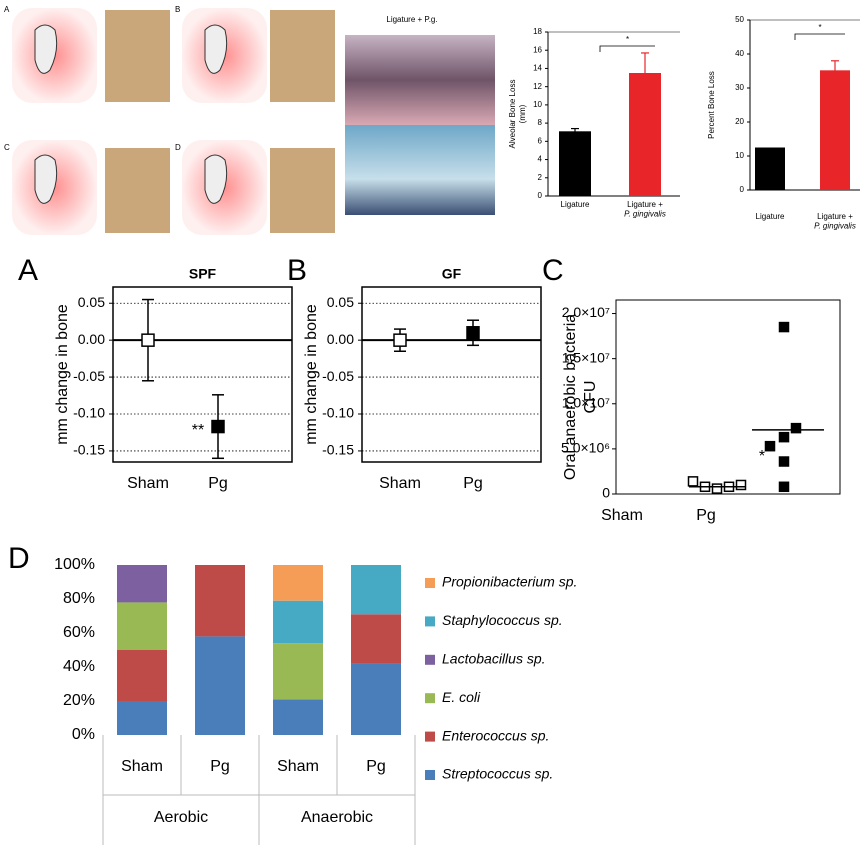 The image size is (865, 845). I want to click on y-tick-label: 20%, so click(79, 700).